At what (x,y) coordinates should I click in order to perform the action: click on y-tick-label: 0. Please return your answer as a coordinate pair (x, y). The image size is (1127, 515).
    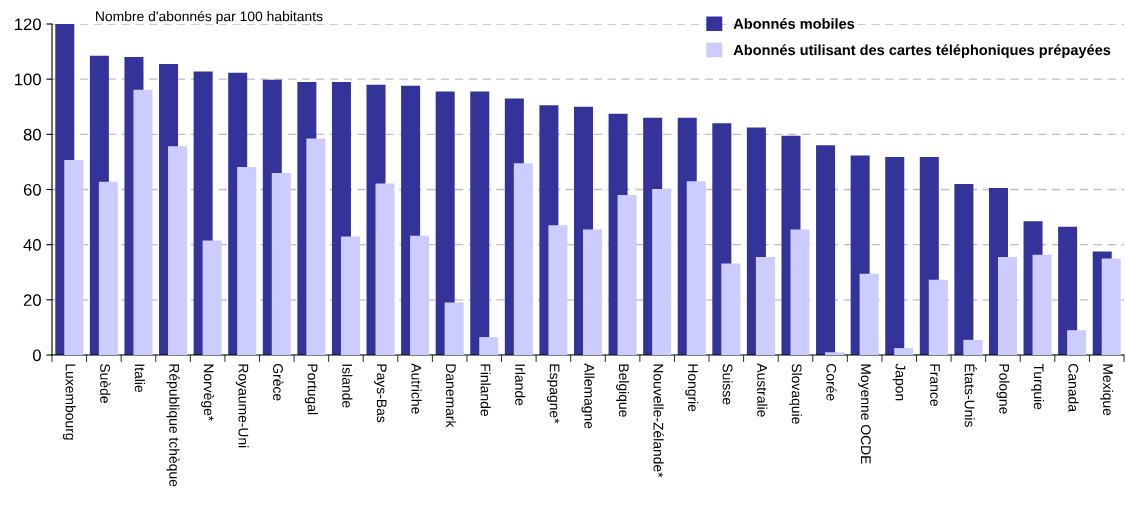
    Looking at the image, I should click on (36, 355).